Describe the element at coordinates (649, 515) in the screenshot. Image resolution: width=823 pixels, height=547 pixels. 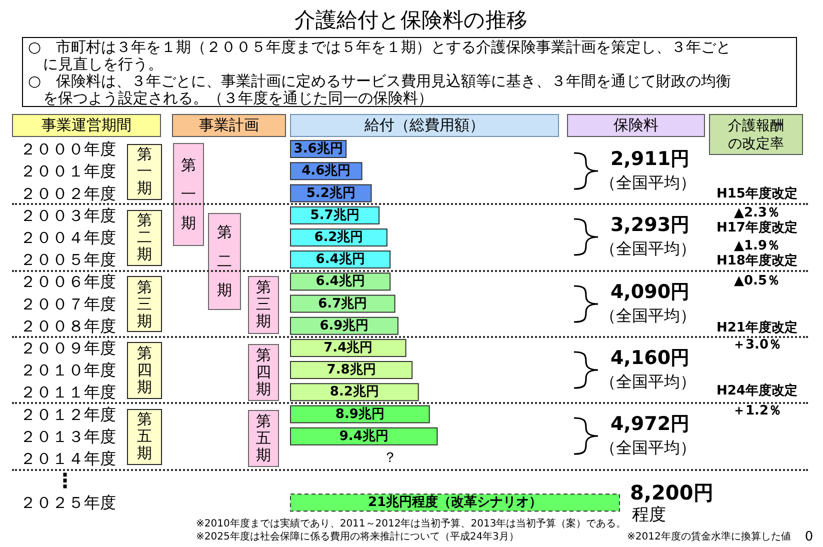
I see `text: 程度` at that location.